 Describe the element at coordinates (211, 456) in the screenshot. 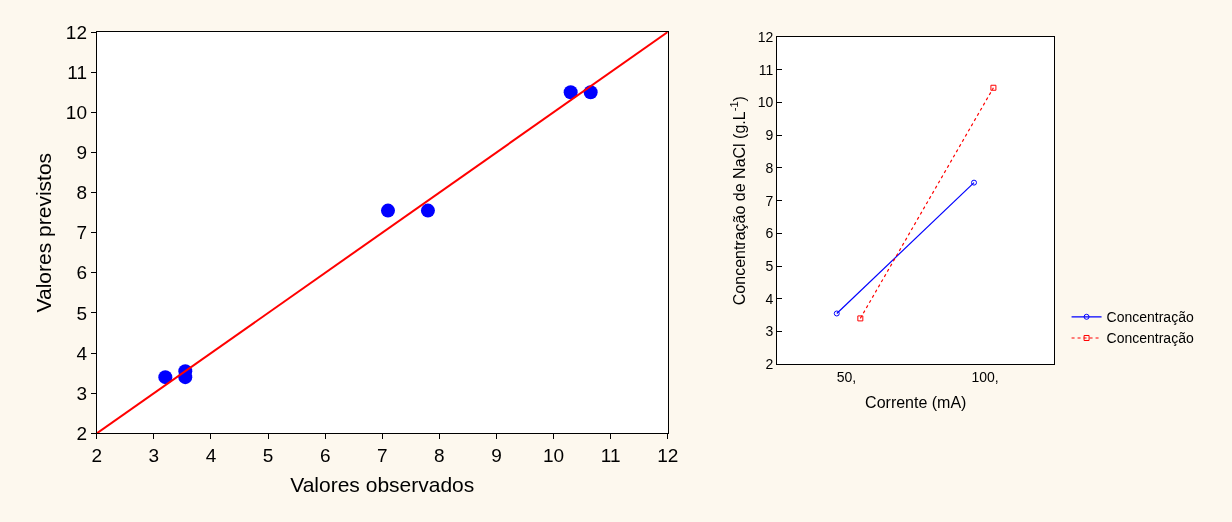

I see `x-tick-label: 4` at that location.